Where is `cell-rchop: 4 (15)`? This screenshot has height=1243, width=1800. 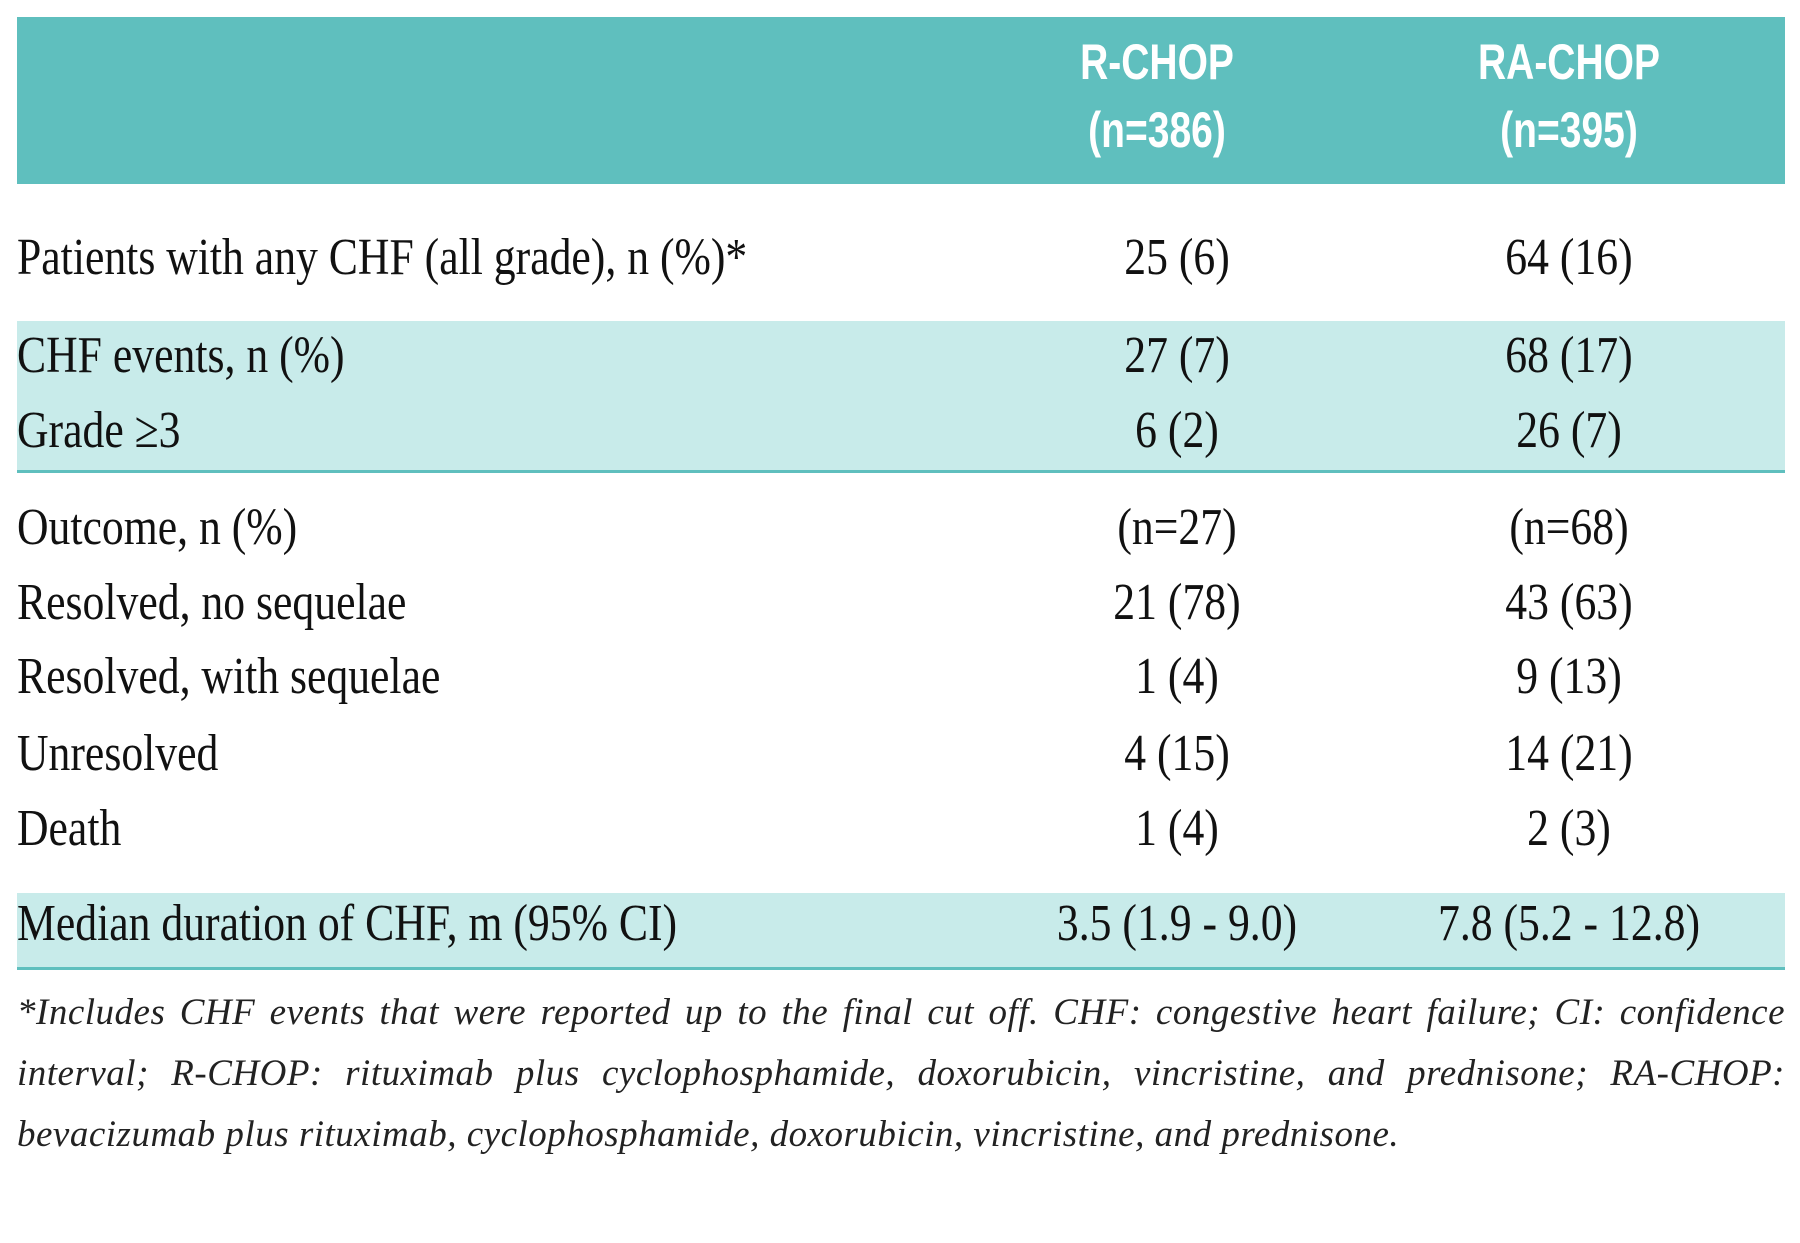
cell-rchop: 4 (15) is located at coordinates (1177, 753).